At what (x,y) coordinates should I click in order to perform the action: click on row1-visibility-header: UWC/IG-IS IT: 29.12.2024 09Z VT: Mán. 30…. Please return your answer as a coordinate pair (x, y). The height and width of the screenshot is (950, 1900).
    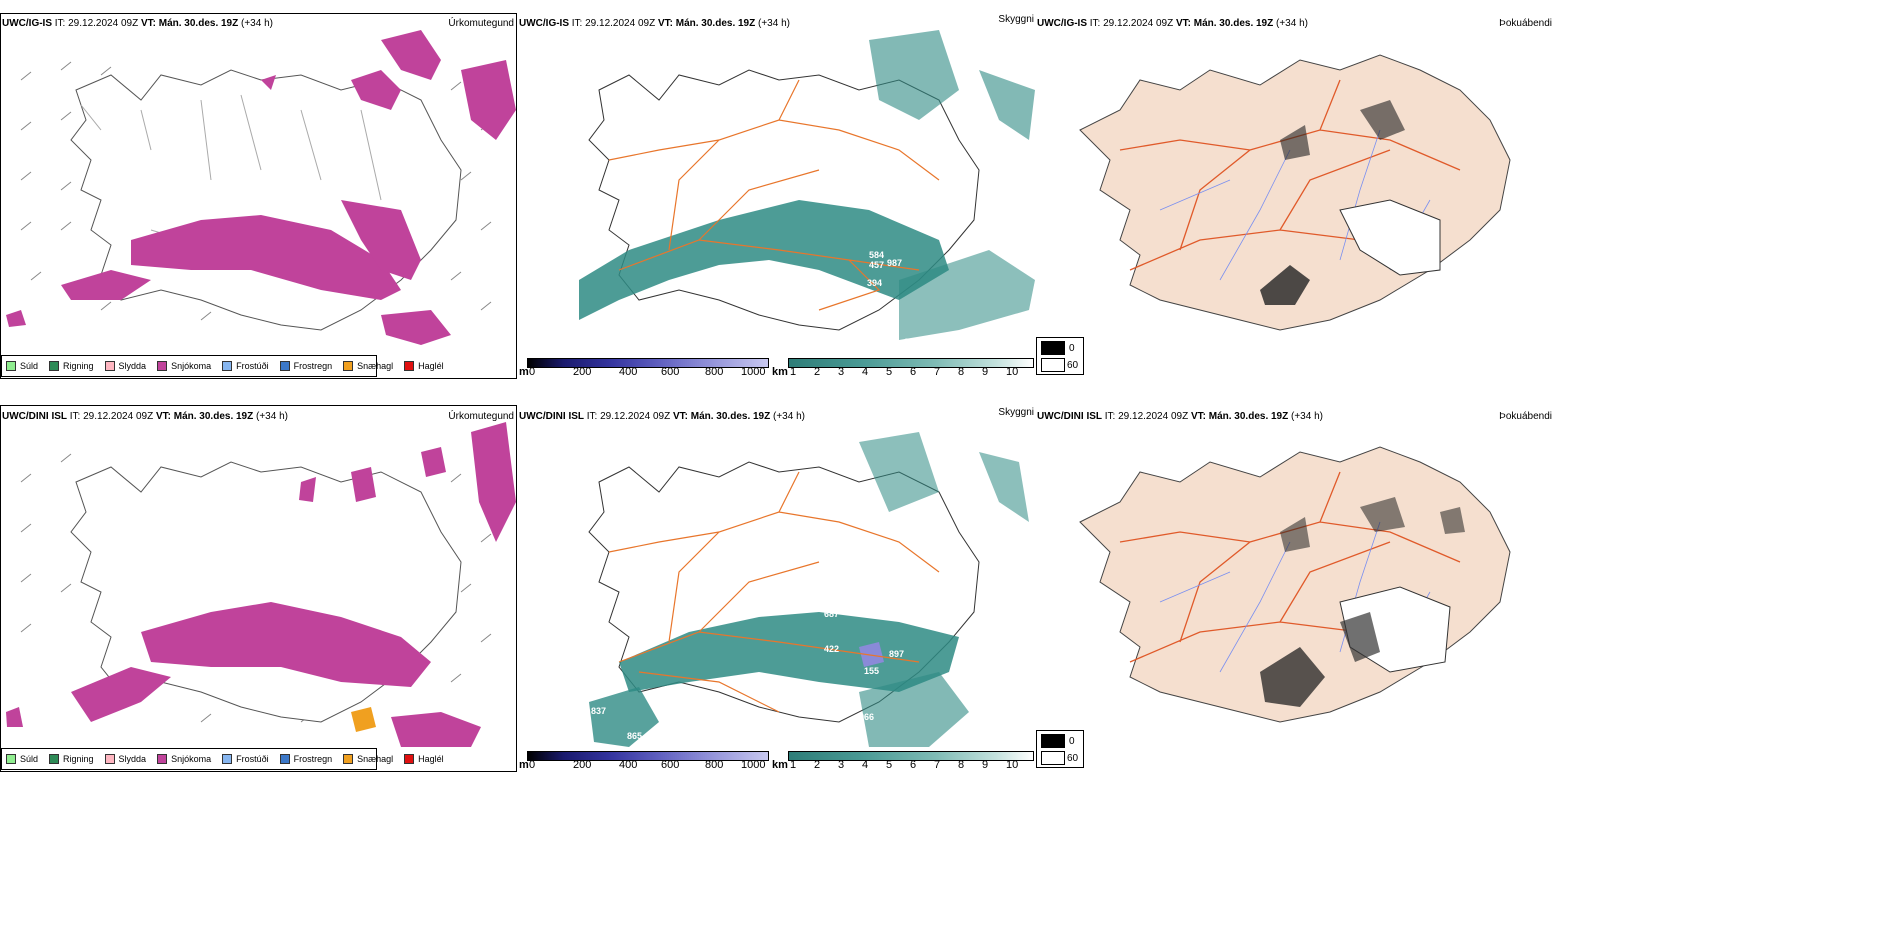
    Looking at the image, I should click on (654, 23).